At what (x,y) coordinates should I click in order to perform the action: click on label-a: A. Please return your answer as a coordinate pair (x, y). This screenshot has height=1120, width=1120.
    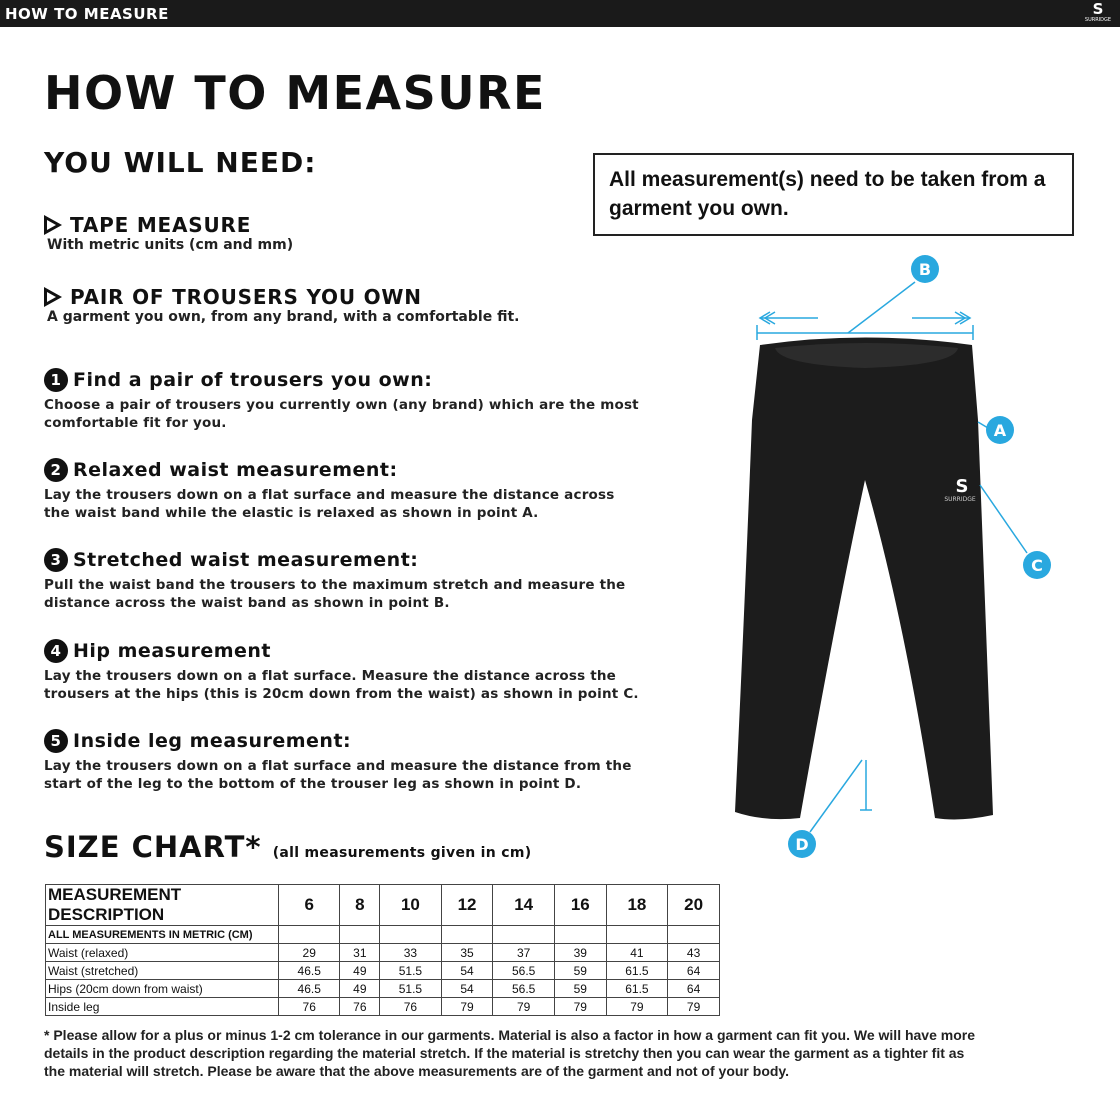
    Looking at the image, I should click on (1000, 430).